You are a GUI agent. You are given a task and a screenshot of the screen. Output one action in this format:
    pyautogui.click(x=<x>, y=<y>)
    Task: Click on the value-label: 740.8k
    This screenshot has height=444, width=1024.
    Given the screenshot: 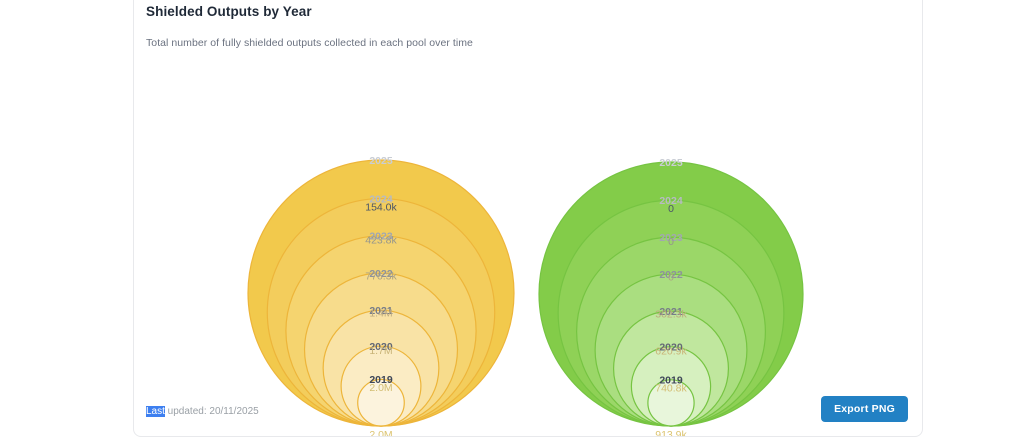 What is the action you would take?
    pyautogui.click(x=671, y=389)
    